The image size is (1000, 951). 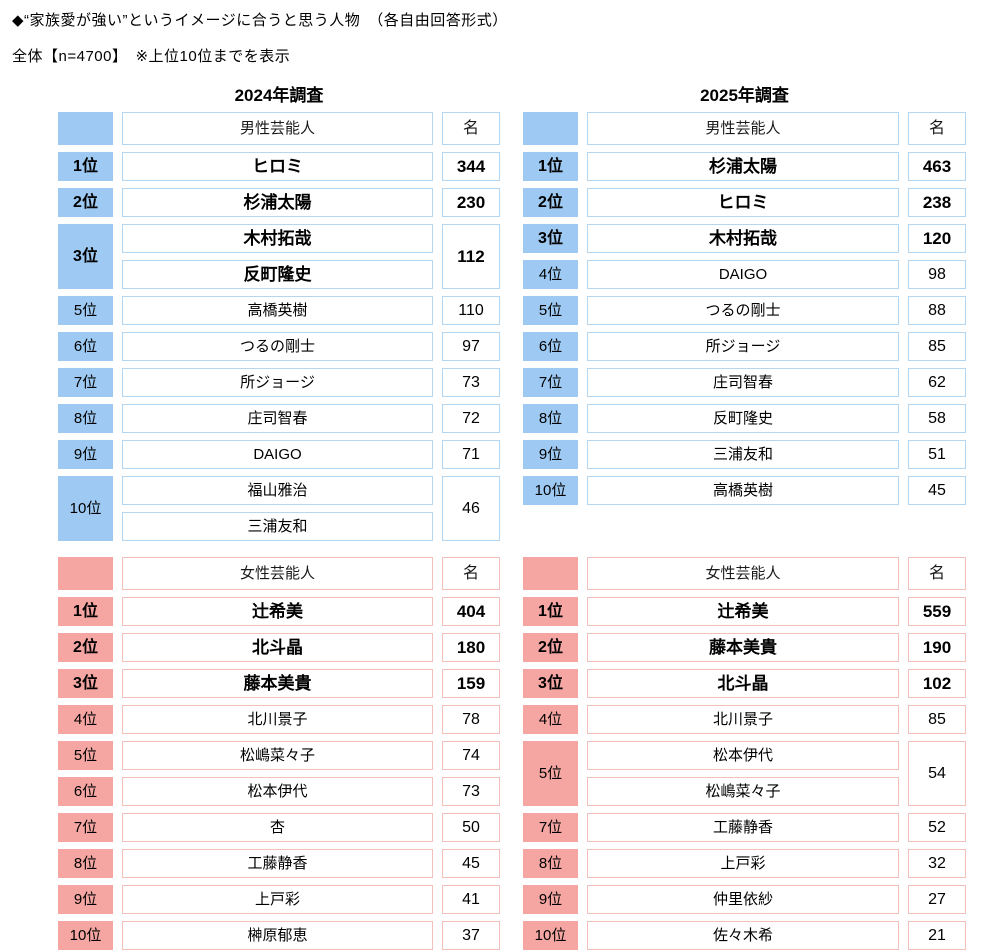 I want to click on table-row: 8位 反町隆史 58, so click(x=744, y=418).